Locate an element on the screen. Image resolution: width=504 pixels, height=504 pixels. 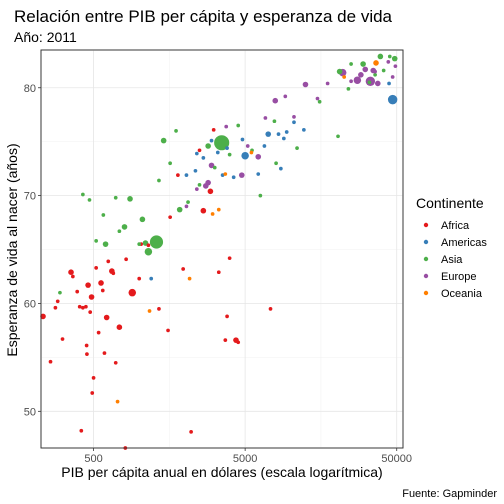
legend-items: Africa Americas Asia Europe Oceania is located at coordinates (455, 260).